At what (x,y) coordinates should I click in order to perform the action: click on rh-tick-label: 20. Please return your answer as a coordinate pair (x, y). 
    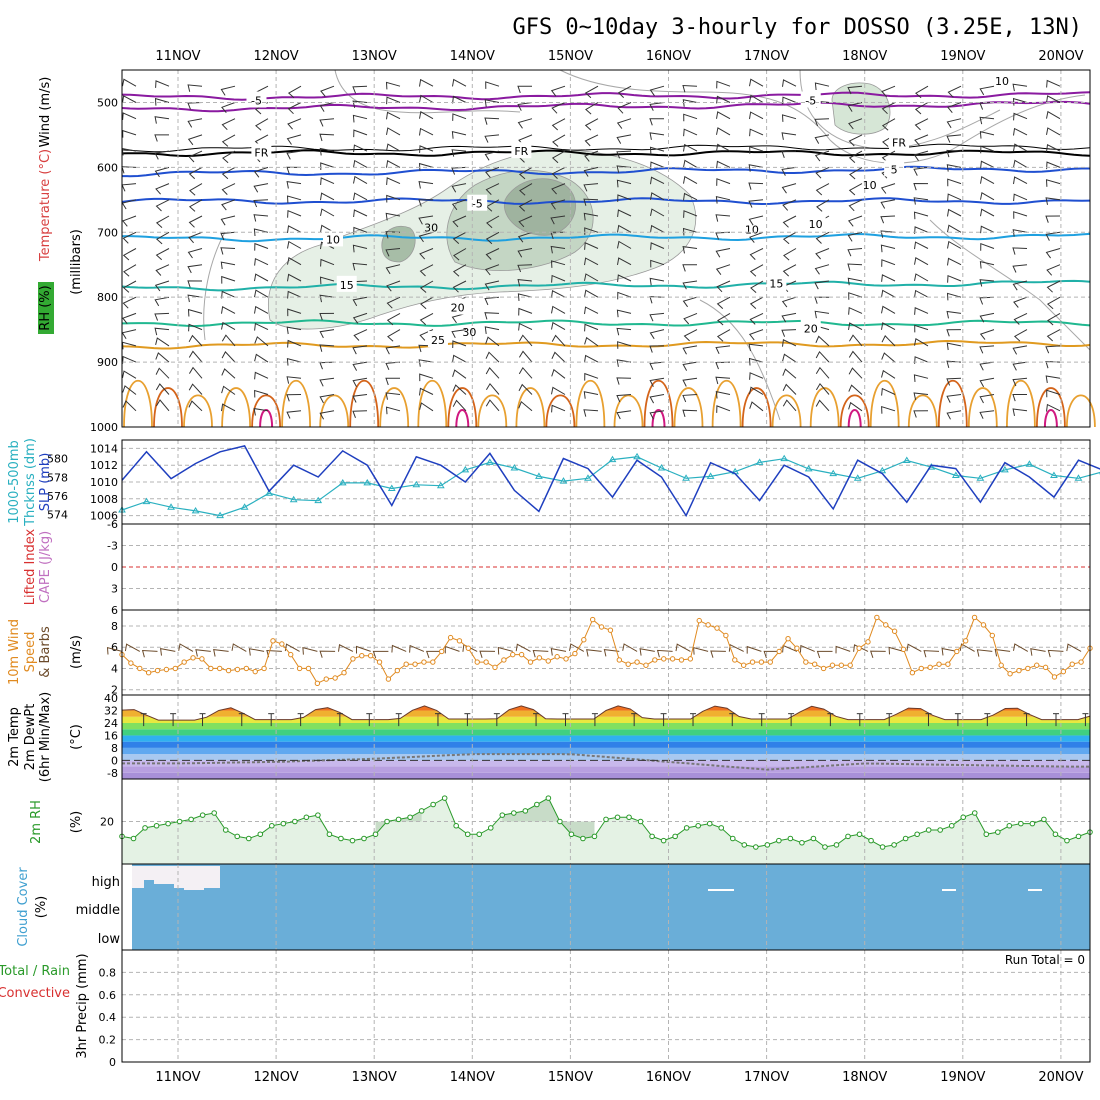
    Looking at the image, I should click on (107, 822).